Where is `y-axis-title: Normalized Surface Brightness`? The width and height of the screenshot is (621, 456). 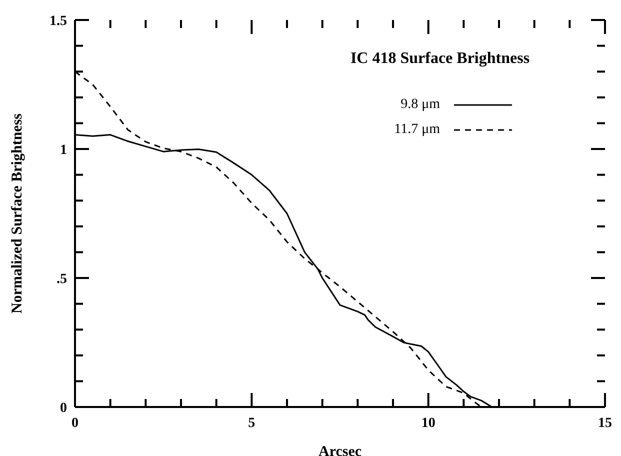 y-axis-title: Normalized Surface Brightness is located at coordinates (17, 213).